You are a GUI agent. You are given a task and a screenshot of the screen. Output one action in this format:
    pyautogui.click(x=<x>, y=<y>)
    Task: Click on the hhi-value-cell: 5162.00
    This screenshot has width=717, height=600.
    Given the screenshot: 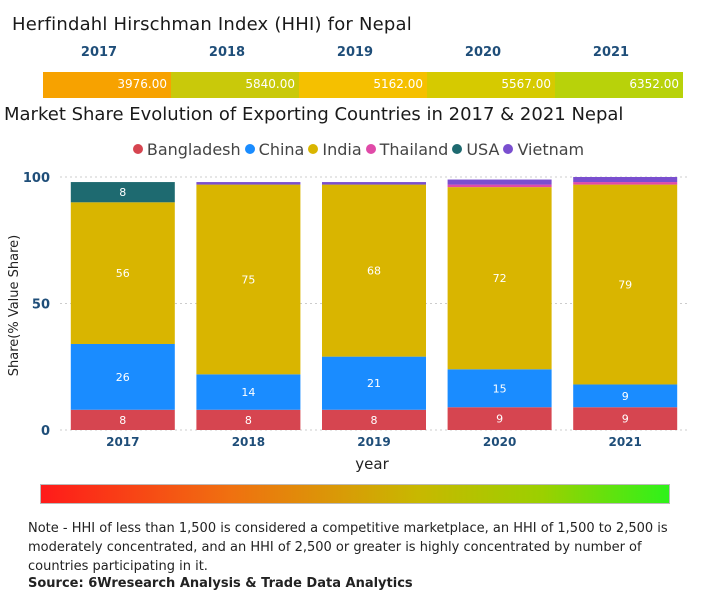 What is the action you would take?
    pyautogui.click(x=363, y=85)
    